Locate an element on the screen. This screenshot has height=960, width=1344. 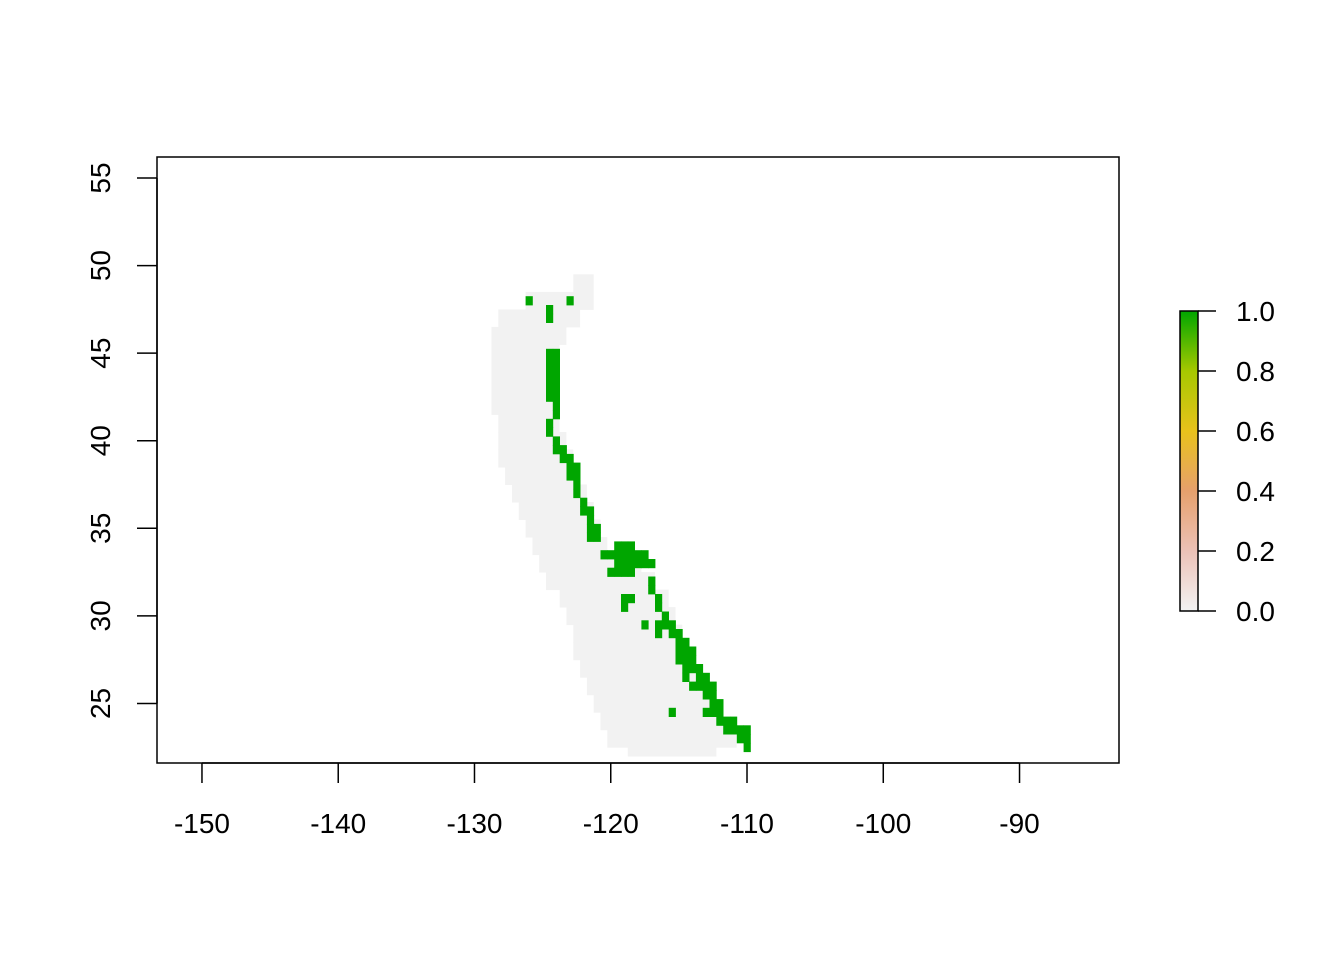
legend-tick-label: 0.6 is located at coordinates (1255, 431).